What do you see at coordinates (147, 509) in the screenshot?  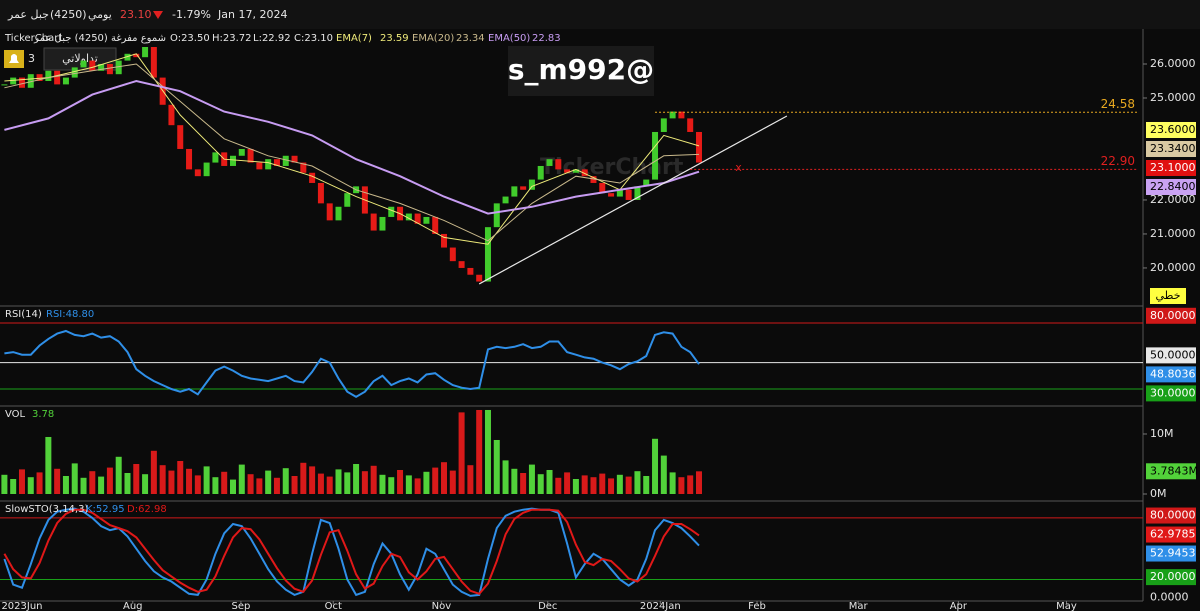 I see `panel-value: D:62.98` at bounding box center [147, 509].